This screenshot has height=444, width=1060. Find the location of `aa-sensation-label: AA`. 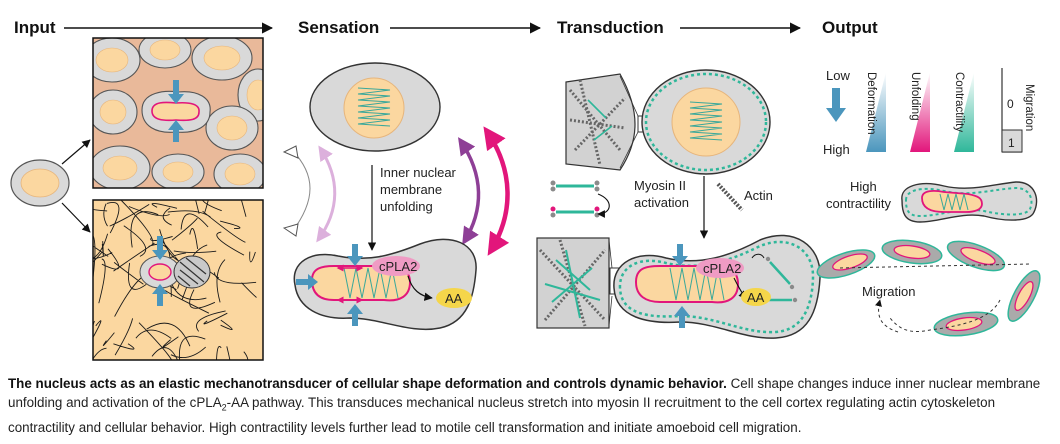

aa-sensation-label: AA is located at coordinates (454, 298).